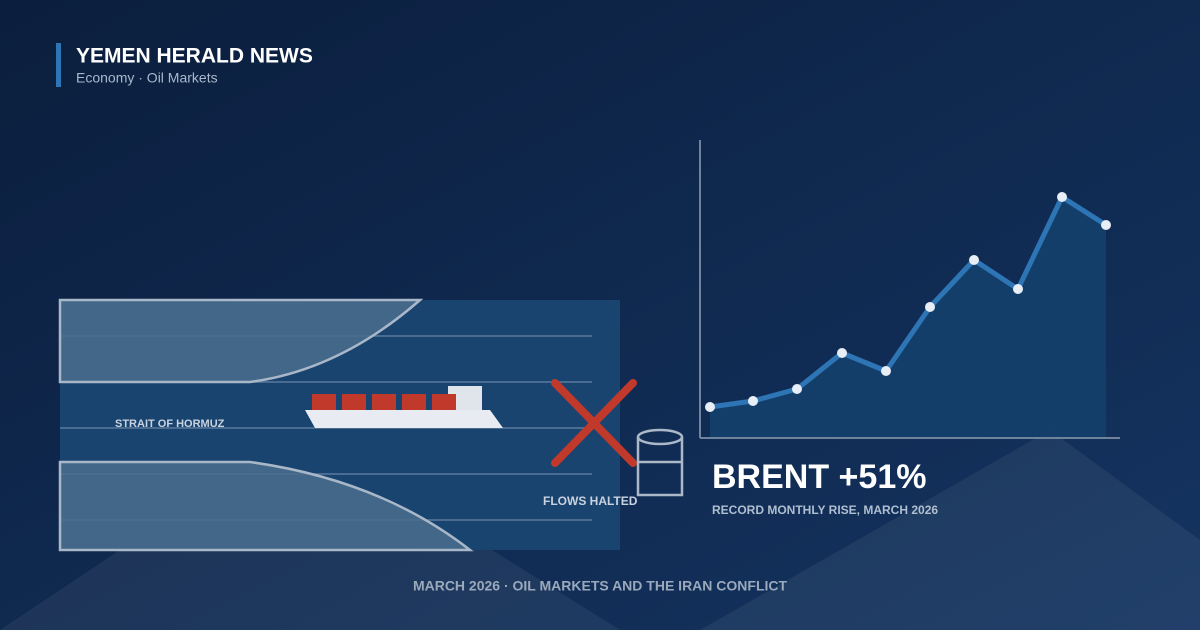 The height and width of the screenshot is (630, 1200). Describe the element at coordinates (825, 510) in the screenshot. I see `headline-caption: RECORD MONTHLY RISE, MARCH 2026` at that location.